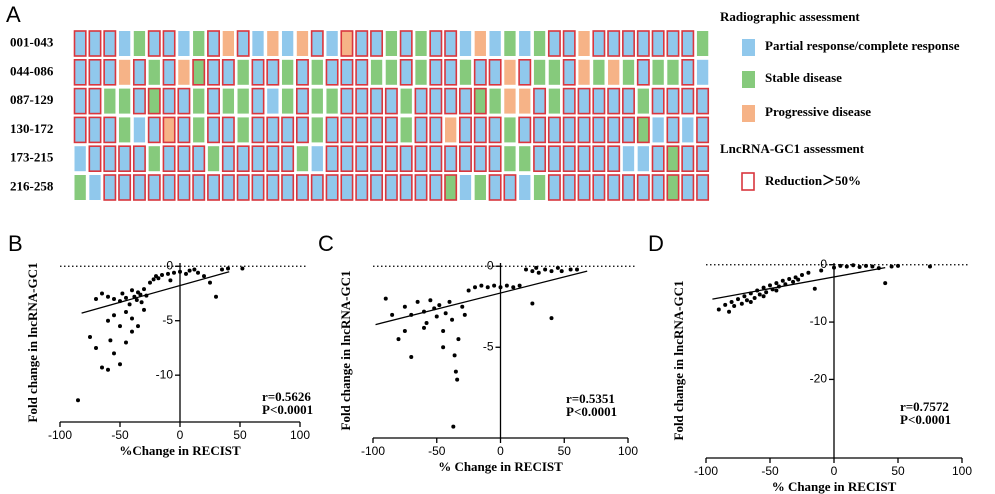 The image size is (995, 494). What do you see at coordinates (488, 346) in the screenshot?
I see `y-tick-label: -5` at bounding box center [488, 346].